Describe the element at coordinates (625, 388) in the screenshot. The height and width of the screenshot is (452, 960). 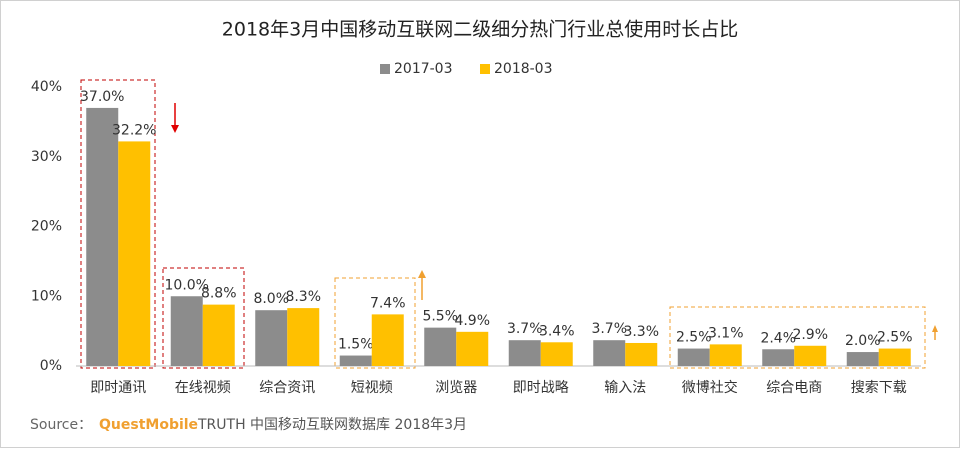
I see `x-tick-label: 输入法` at that location.